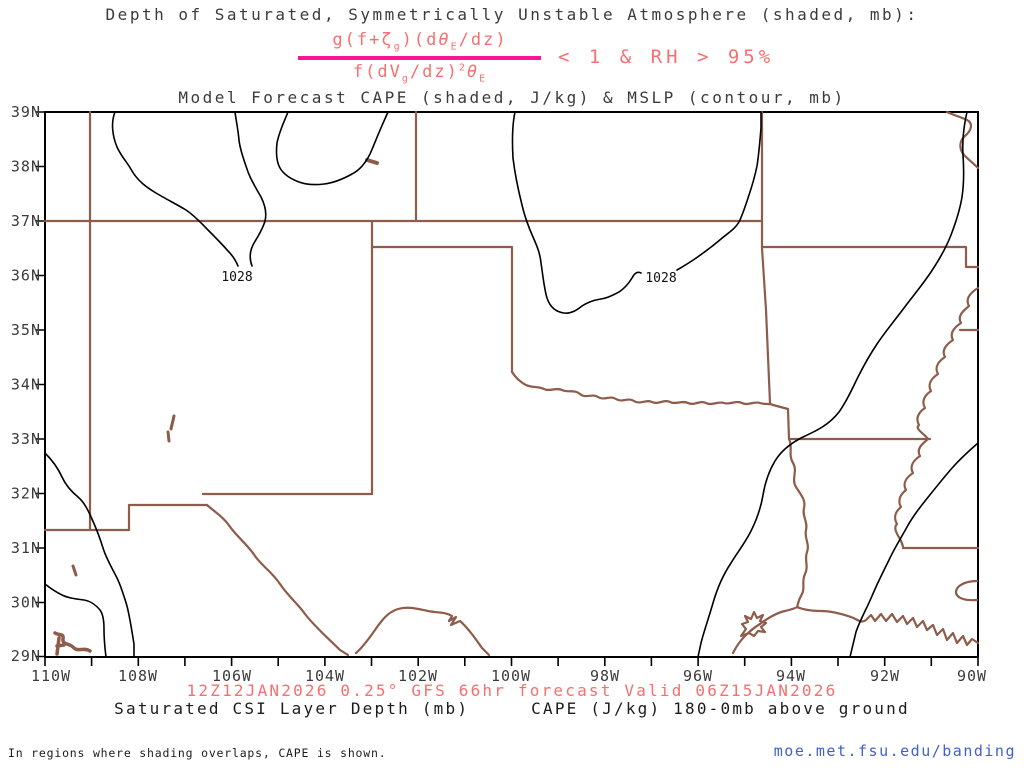 The height and width of the screenshot is (768, 1024). Describe the element at coordinates (576, 212) in the screenshot. I see `mslp-contour-1028-west` at that location.